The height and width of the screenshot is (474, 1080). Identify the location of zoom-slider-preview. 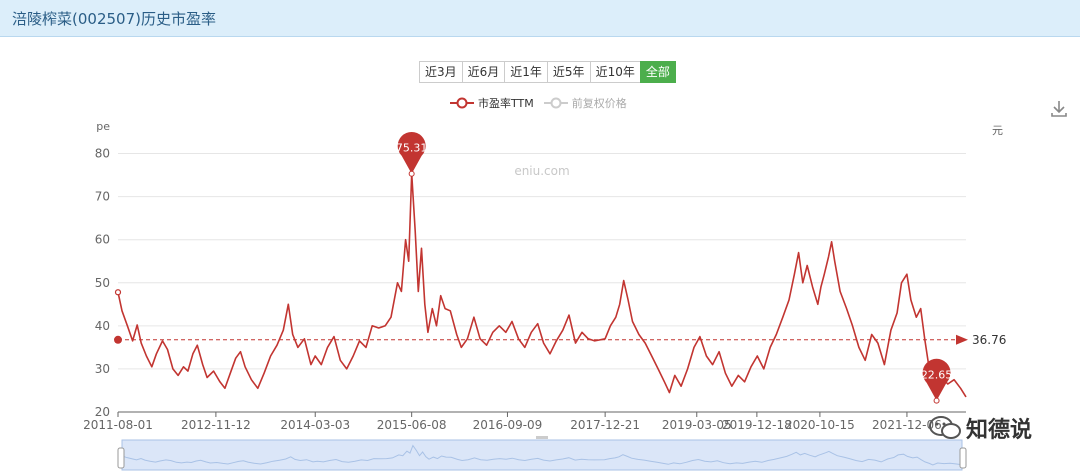
(542, 455).